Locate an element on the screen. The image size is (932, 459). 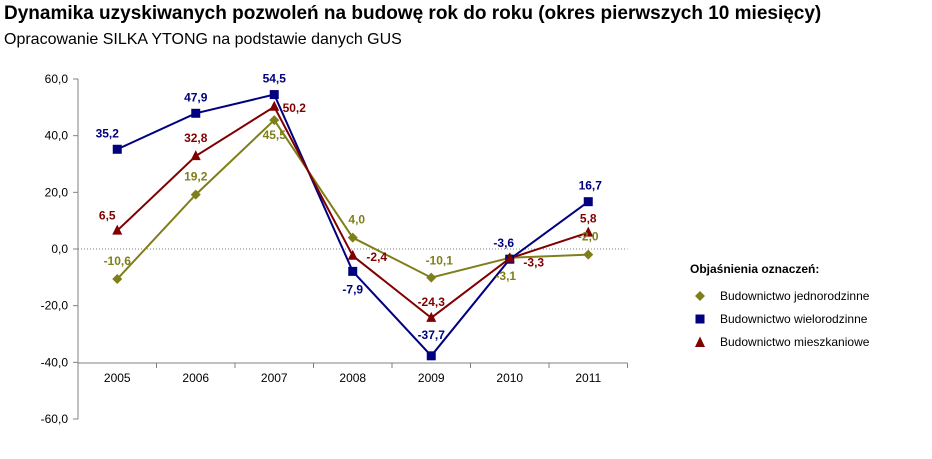
y-tick-label: -60,0 is located at coordinates (55, 419).